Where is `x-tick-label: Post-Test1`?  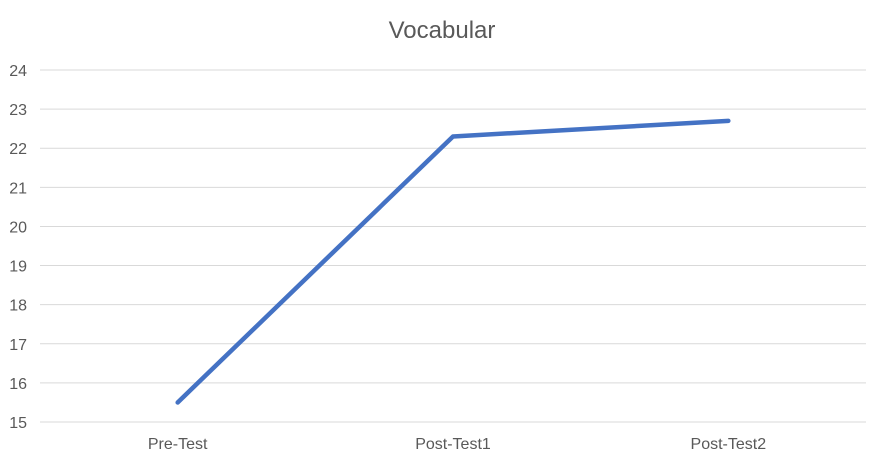
x-tick-label: Post-Test1 is located at coordinates (453, 444).